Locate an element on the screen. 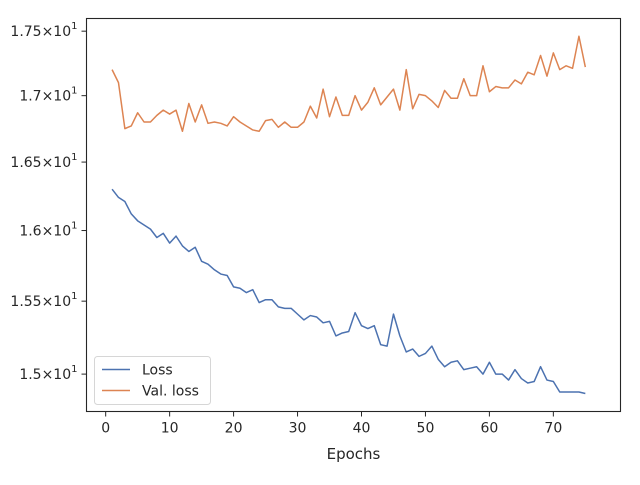 The width and height of the screenshot is (640, 485). x-axis: 0 10 20 30 40 50 60 70 is located at coordinates (331, 424).